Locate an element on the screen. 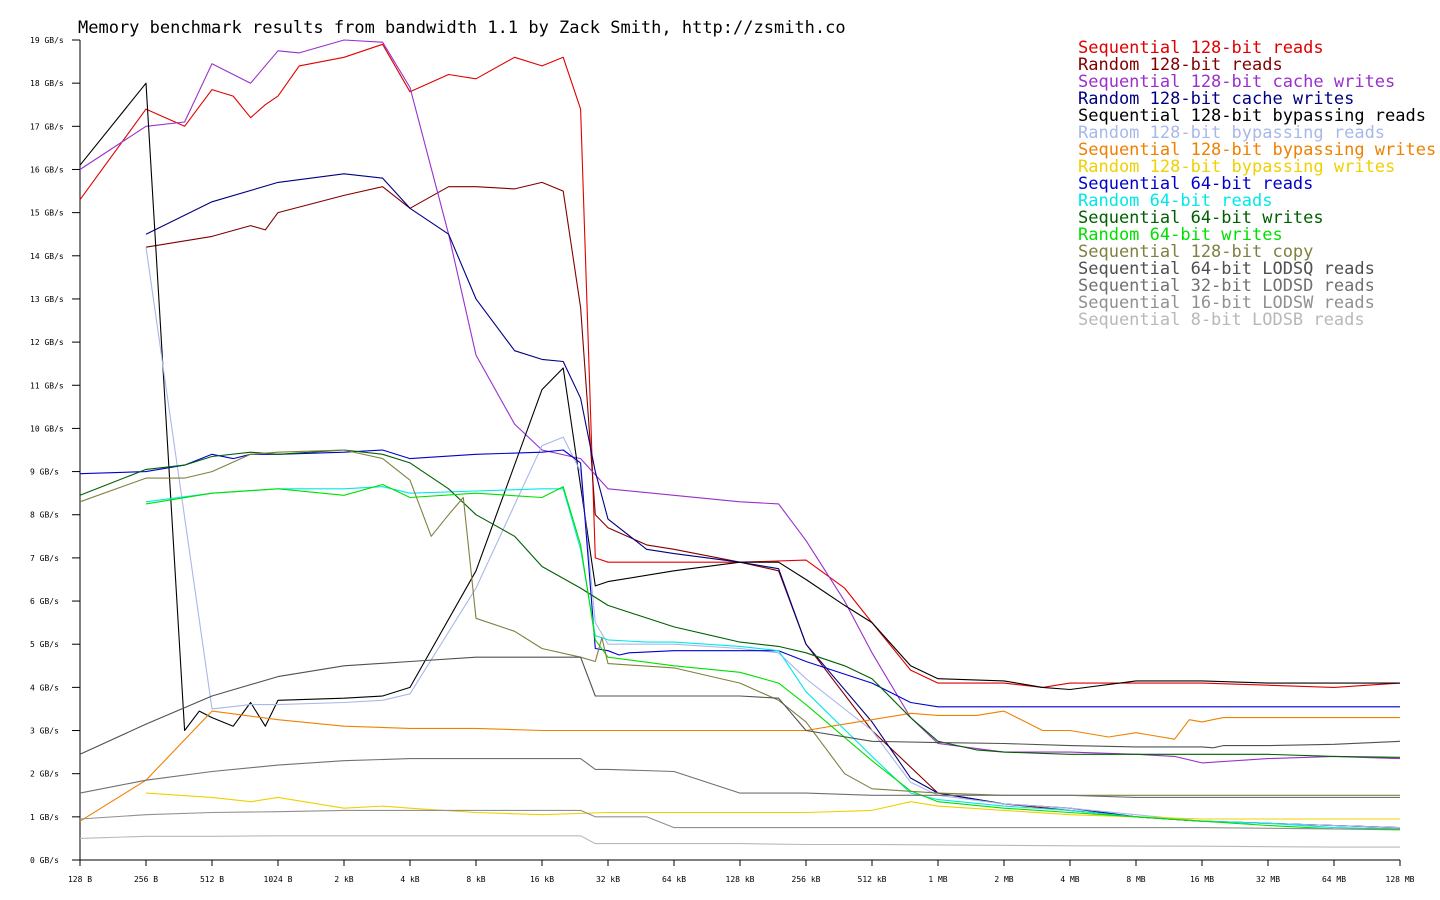 The image size is (1440, 900). x-tick-label: 32 kB is located at coordinates (608, 879).